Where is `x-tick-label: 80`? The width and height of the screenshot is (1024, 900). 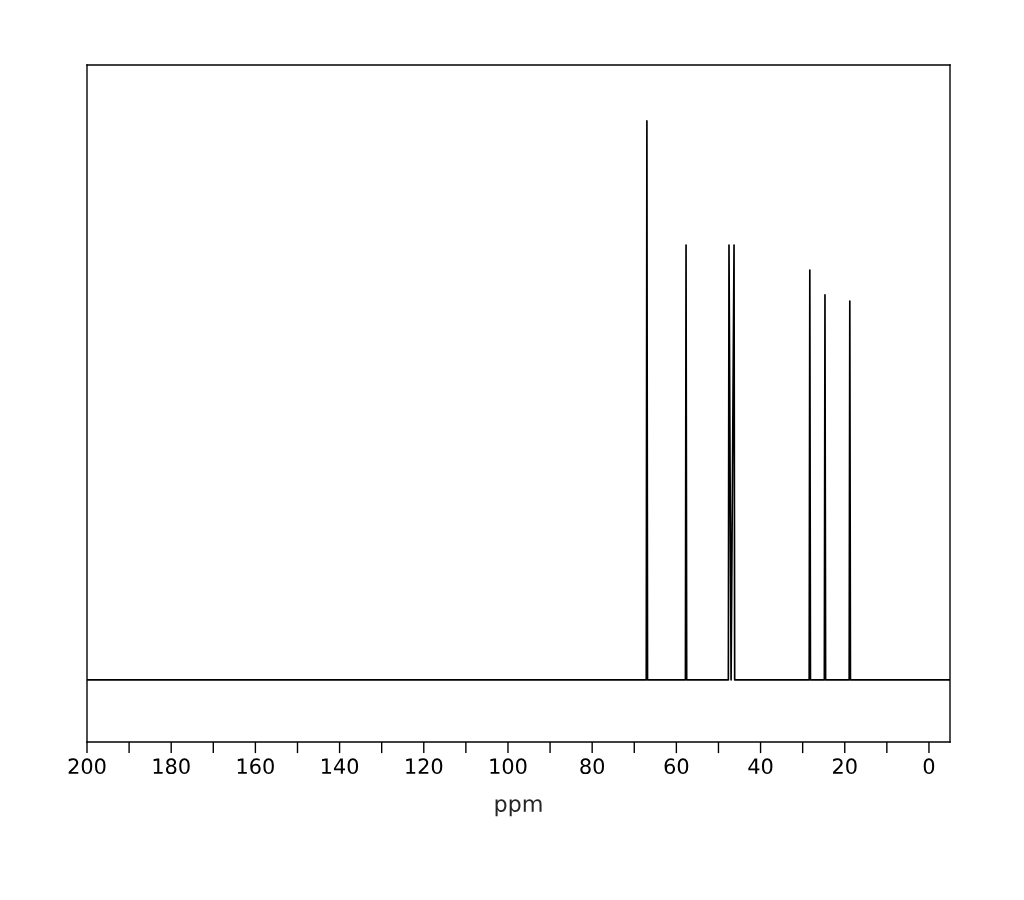 x-tick-label: 80 is located at coordinates (592, 766).